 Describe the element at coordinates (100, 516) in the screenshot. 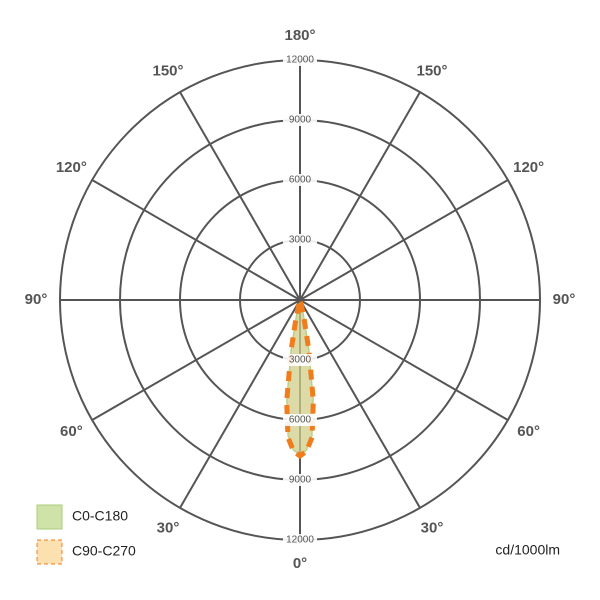

I see `legend-label: C0-C180` at that location.